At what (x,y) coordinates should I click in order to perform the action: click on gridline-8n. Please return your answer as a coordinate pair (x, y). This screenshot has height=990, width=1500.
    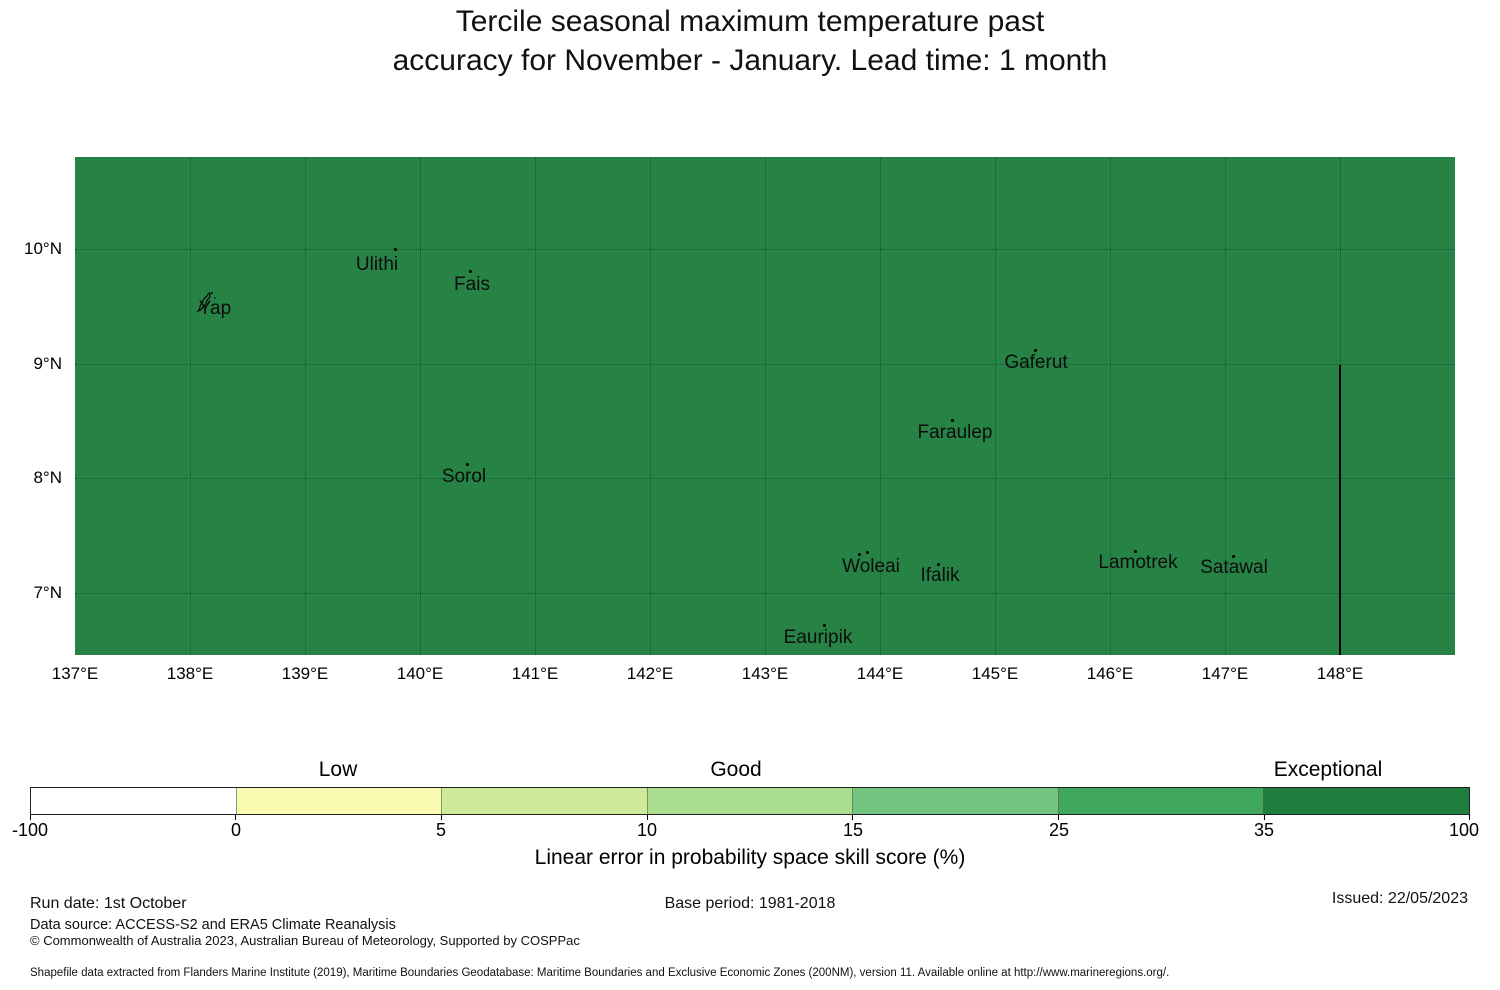
    Looking at the image, I should click on (765, 478).